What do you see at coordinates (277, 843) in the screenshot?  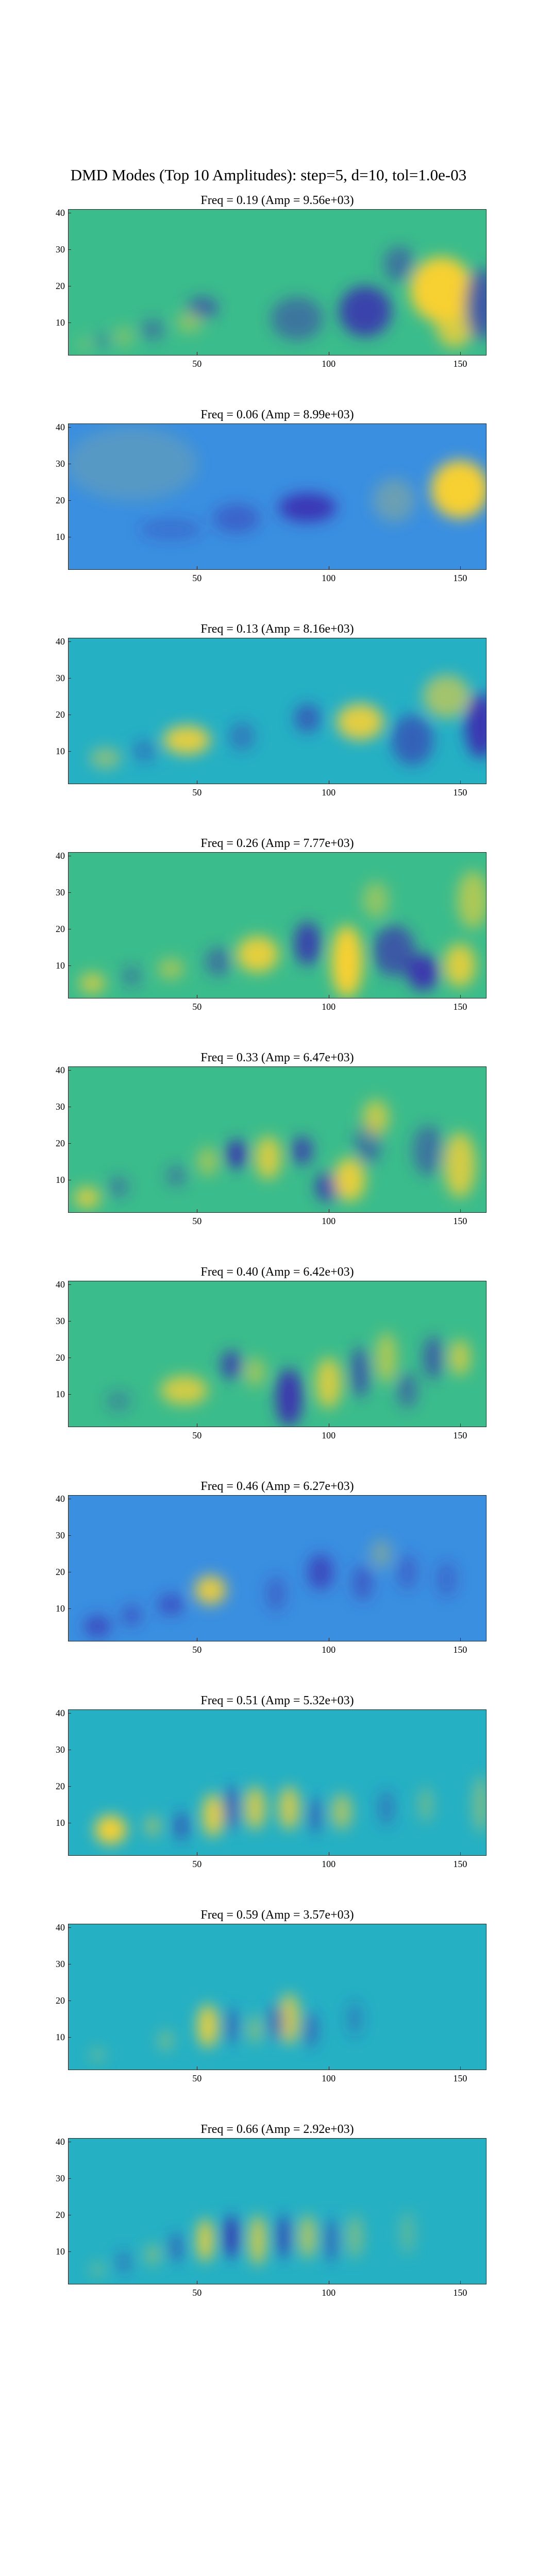 I see `panel-title: Freq = 0.26 (Amp = 7.77e+03)` at bounding box center [277, 843].